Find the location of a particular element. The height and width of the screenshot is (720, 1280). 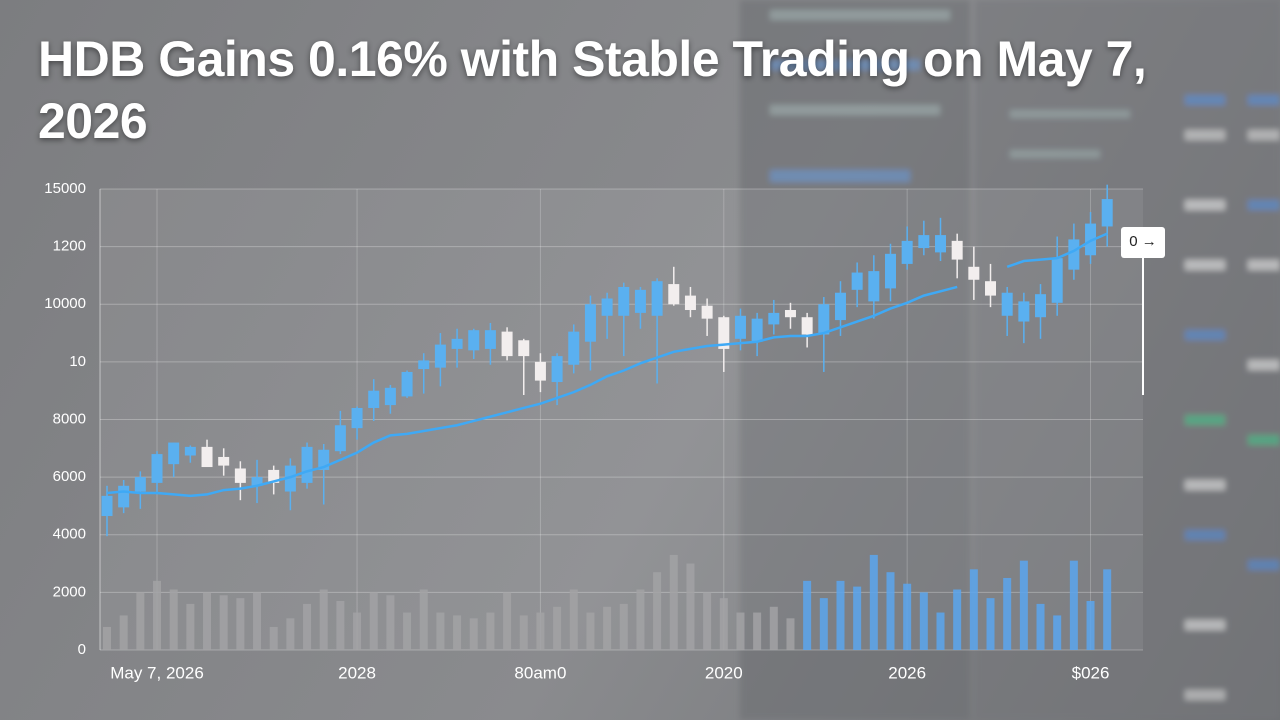

y-tick-label: 8000 is located at coordinates (69, 418).